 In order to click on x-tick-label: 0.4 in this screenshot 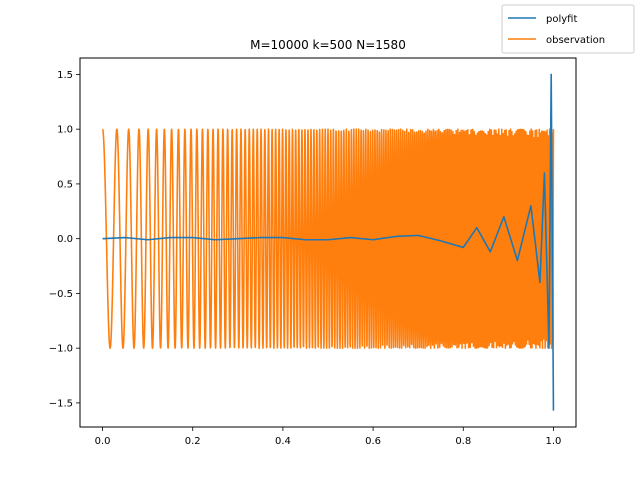, I will do `click(283, 441)`.